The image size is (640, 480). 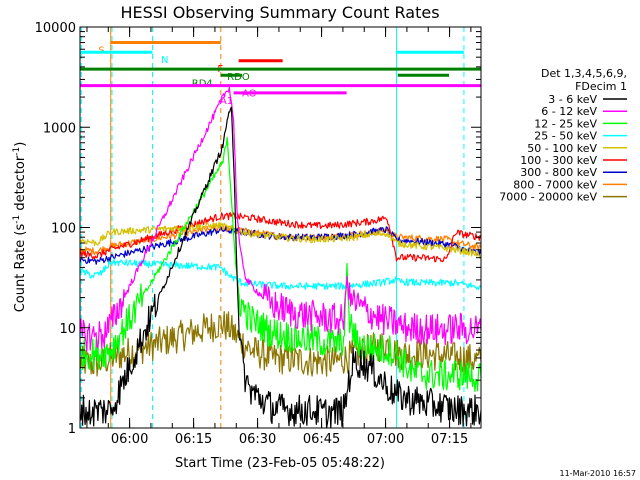 What do you see at coordinates (569, 111) in the screenshot?
I see `legend-label-1: 6 - 12 keV` at bounding box center [569, 111].